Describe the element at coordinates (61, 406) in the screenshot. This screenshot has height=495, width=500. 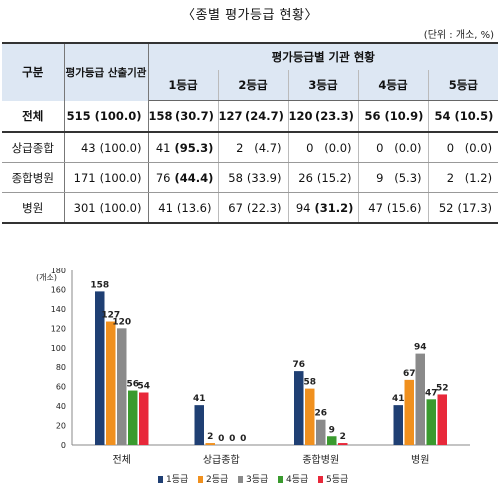
I see `y-tick-label: 40` at that location.